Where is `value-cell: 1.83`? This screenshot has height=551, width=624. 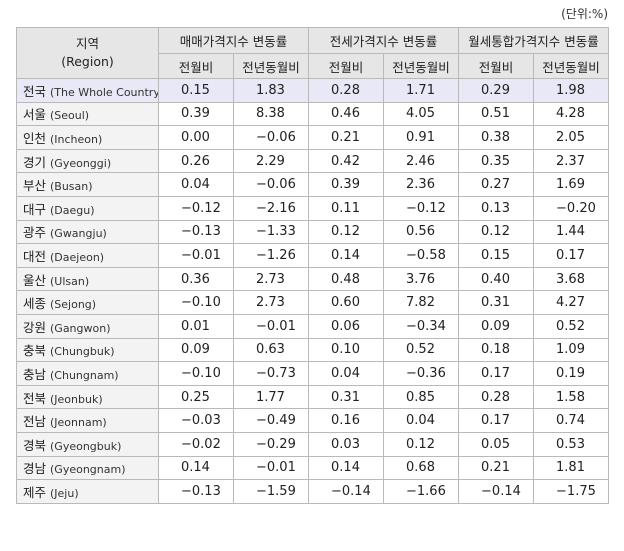
value-cell: 1.83 is located at coordinates (271, 90).